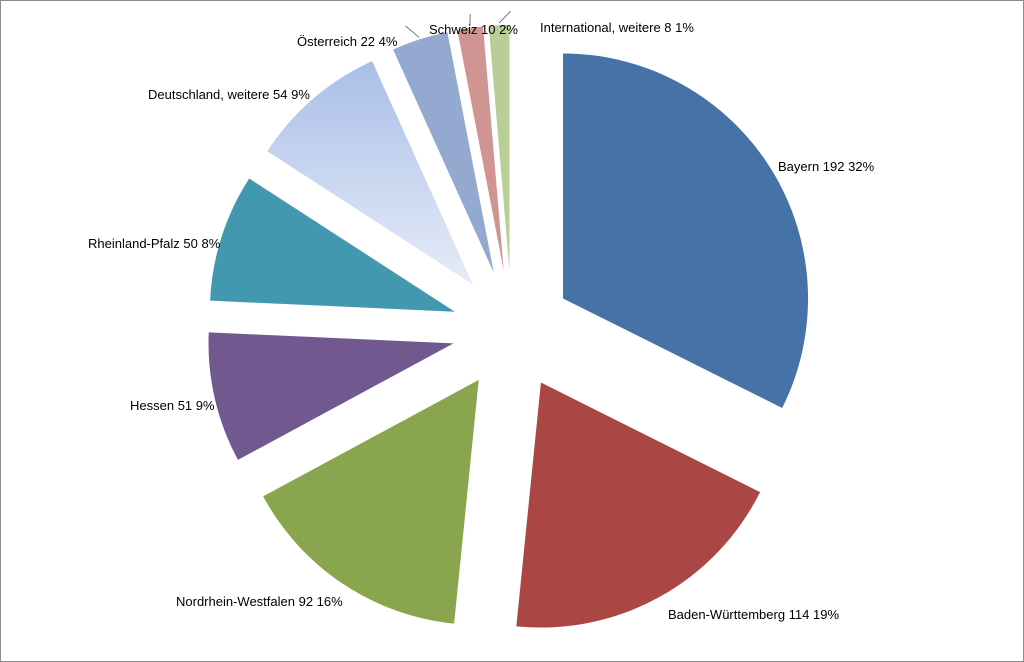  What do you see at coordinates (331, 396) in the screenshot?
I see `slice-hessen` at bounding box center [331, 396].